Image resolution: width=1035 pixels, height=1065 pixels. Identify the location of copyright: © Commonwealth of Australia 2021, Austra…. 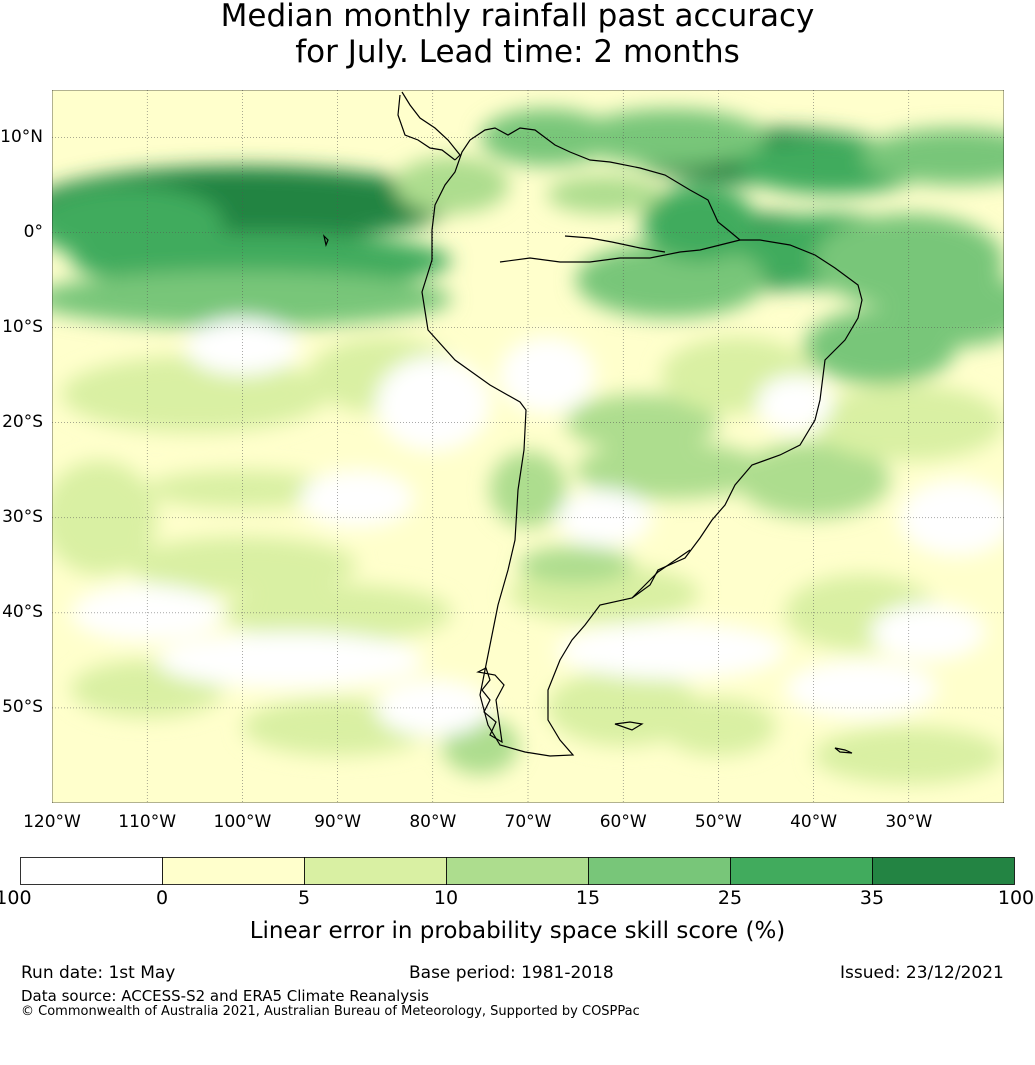
(330, 1011).